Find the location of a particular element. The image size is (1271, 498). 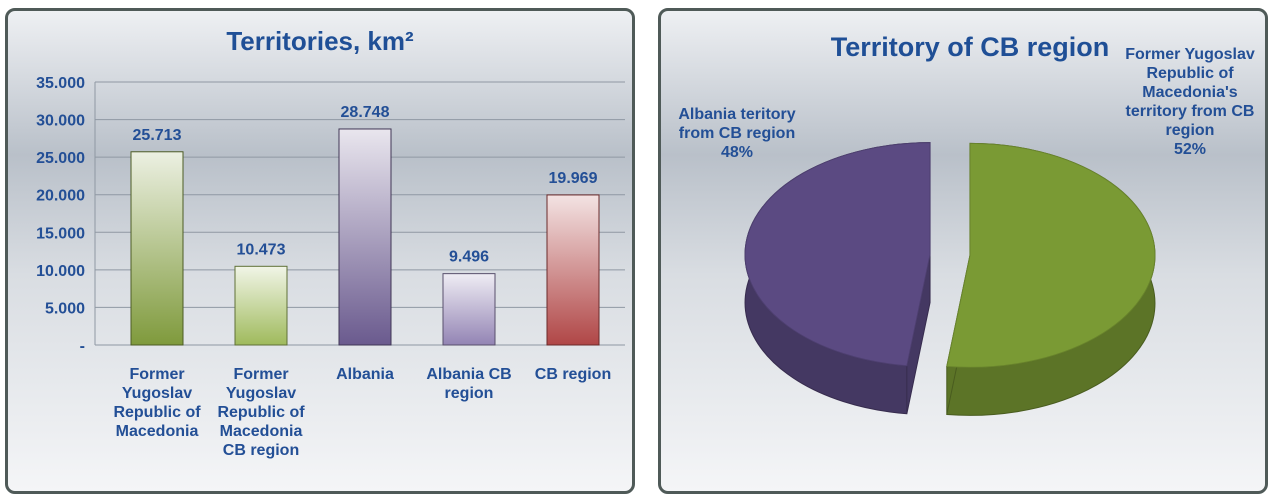

x-tick-label: CB region is located at coordinates (573, 374).